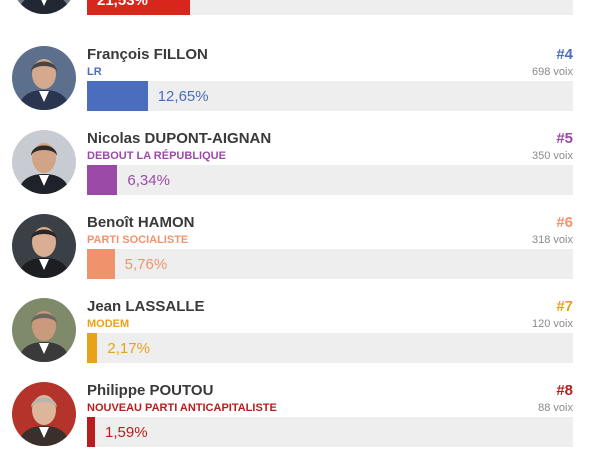 The width and height of the screenshot is (591, 466). Describe the element at coordinates (122, 4) in the screenshot. I see `result-percent: 21,53%` at that location.